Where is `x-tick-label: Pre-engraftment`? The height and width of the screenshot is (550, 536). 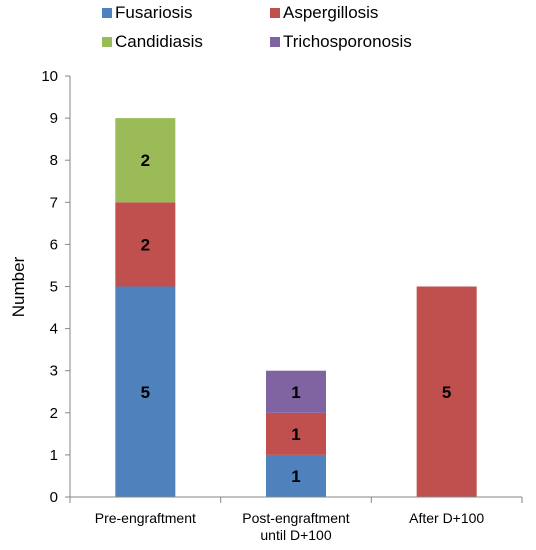
x-tick-label: Pre-engraftment is located at coordinates (145, 518).